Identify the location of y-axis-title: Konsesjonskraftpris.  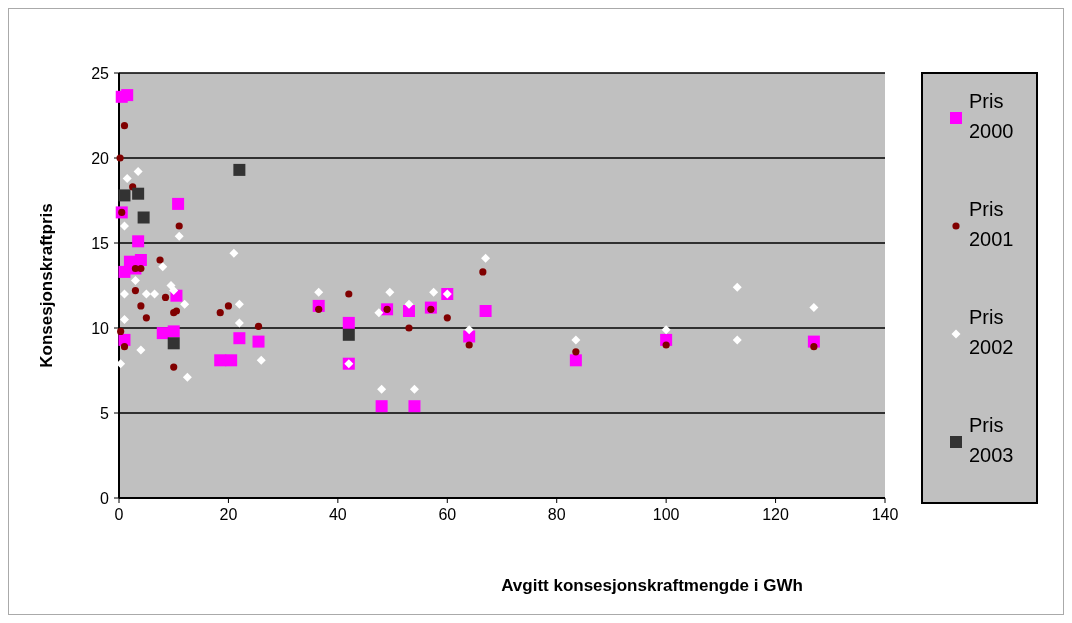
(46, 285).